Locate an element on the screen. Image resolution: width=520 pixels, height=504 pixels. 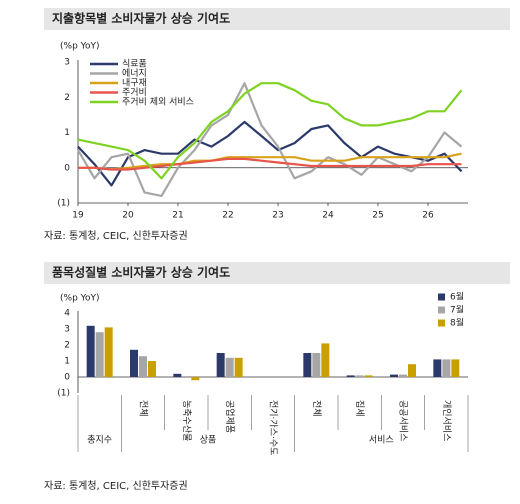
x-tick-label: 23 is located at coordinates (277, 216).